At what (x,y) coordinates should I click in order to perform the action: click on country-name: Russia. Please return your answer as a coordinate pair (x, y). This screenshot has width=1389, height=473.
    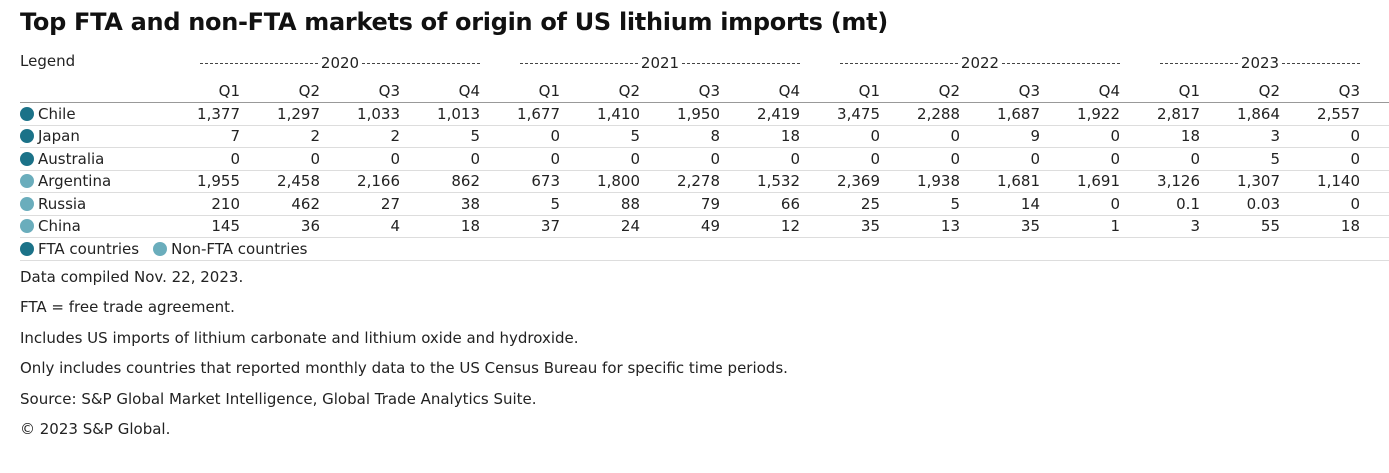
    Looking at the image, I should click on (62, 203).